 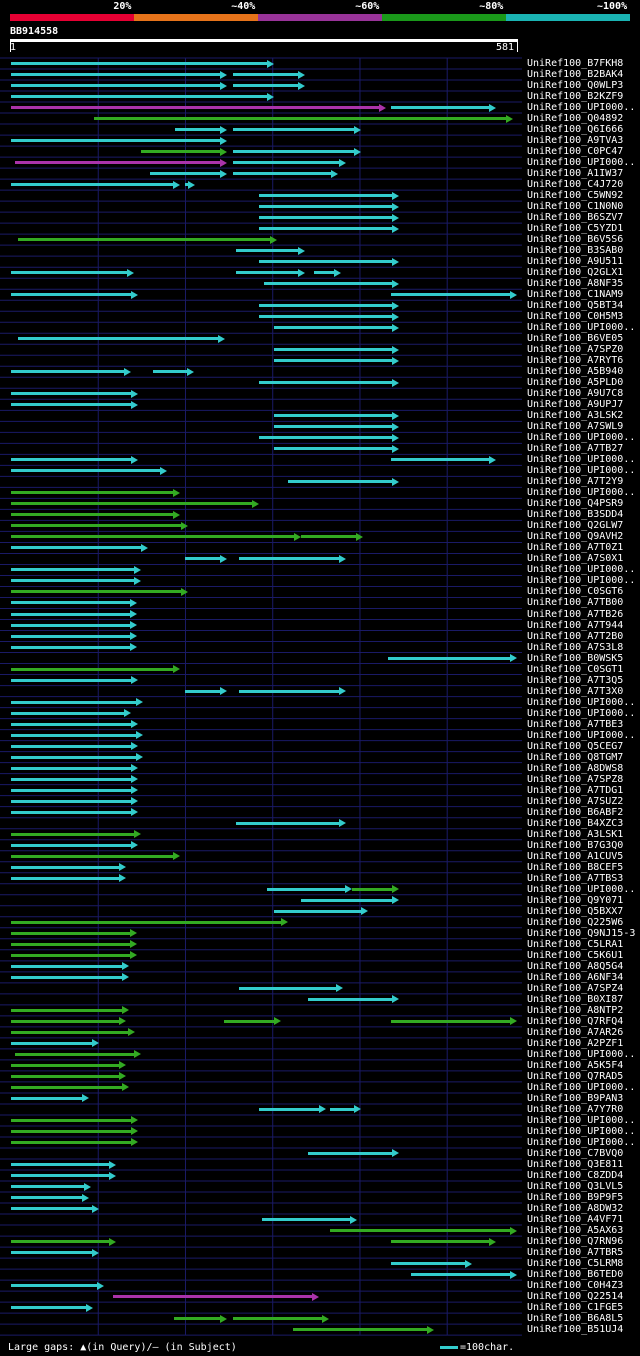 I want to click on hit-label: UniRef100_C5LRA1, so click(x=575, y=944).